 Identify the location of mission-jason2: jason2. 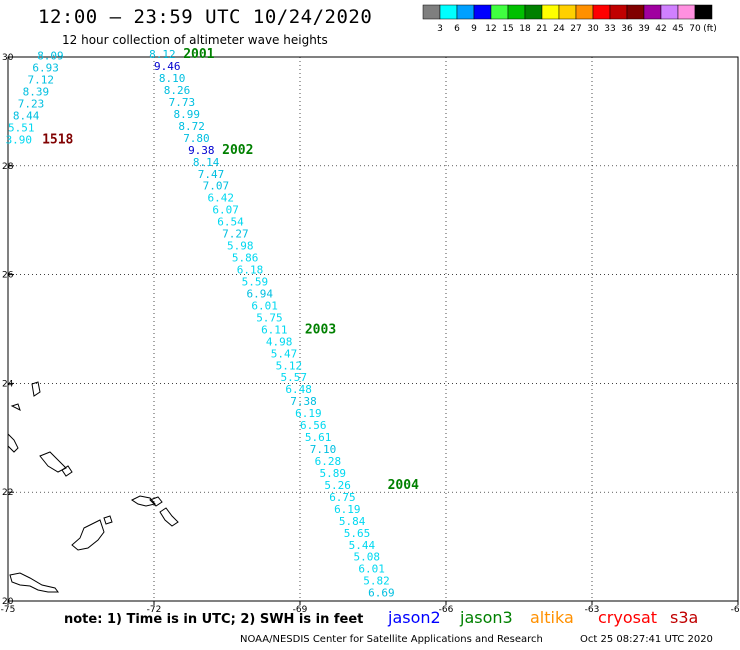
(414, 617).